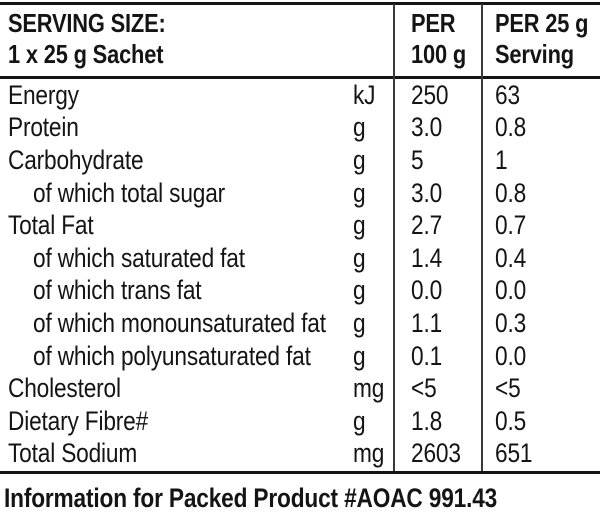  I want to click on per-100g-value: 5, so click(417, 159).